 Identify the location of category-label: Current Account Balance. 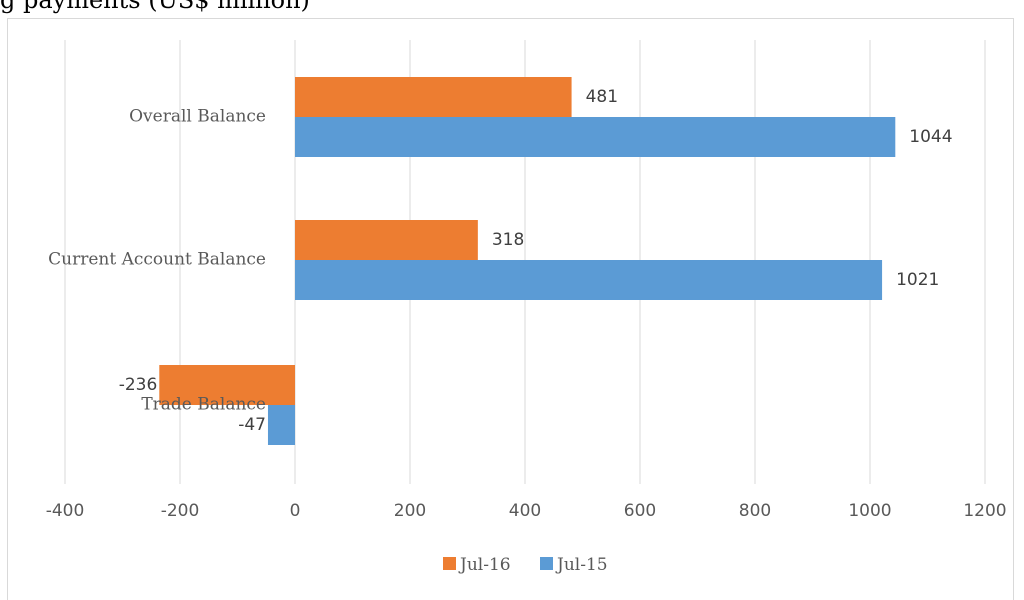
(157, 260).